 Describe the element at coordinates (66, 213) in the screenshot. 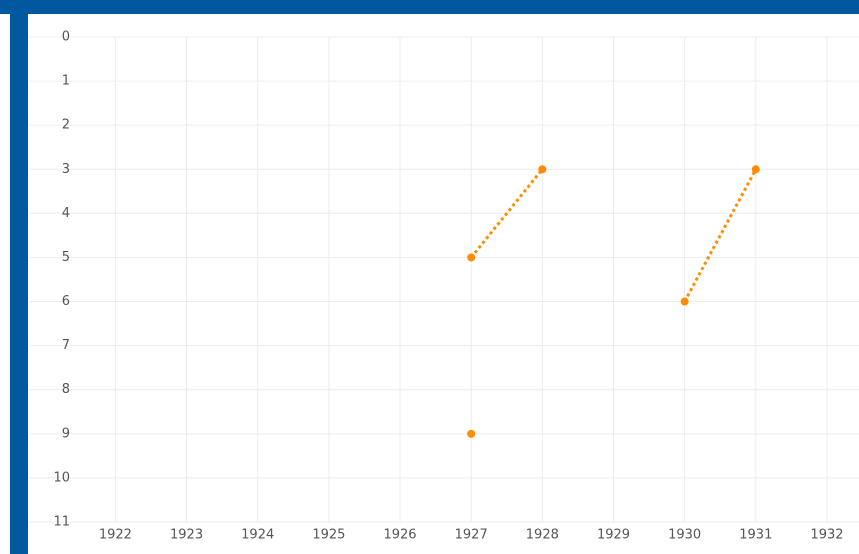

I see `y-tick-label: 4` at that location.